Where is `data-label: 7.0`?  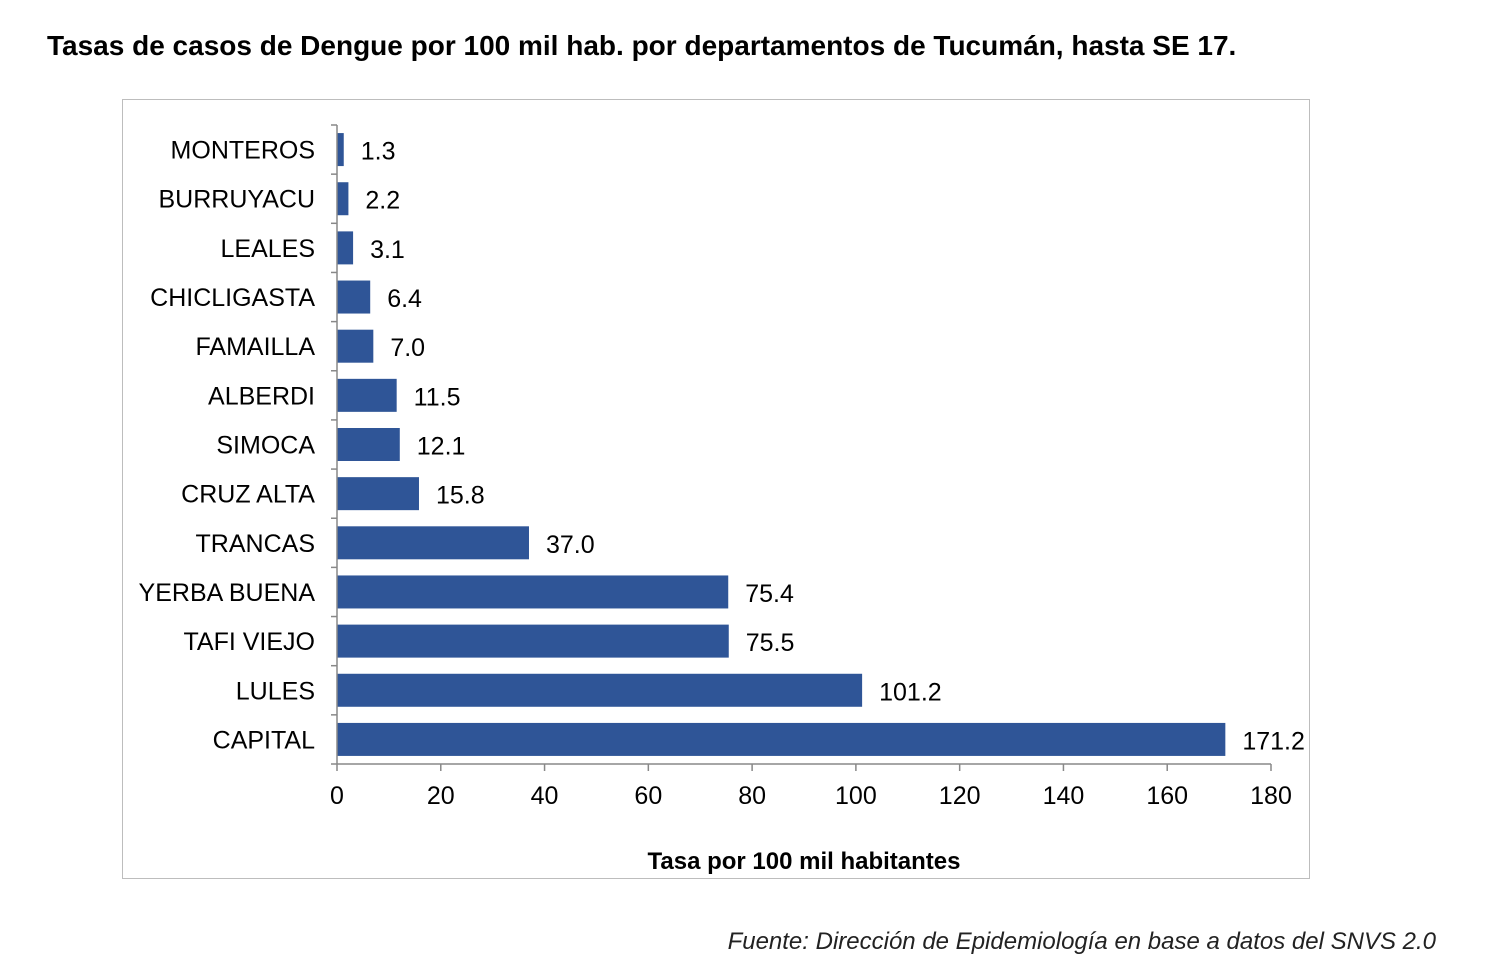 data-label: 7.0 is located at coordinates (407, 348).